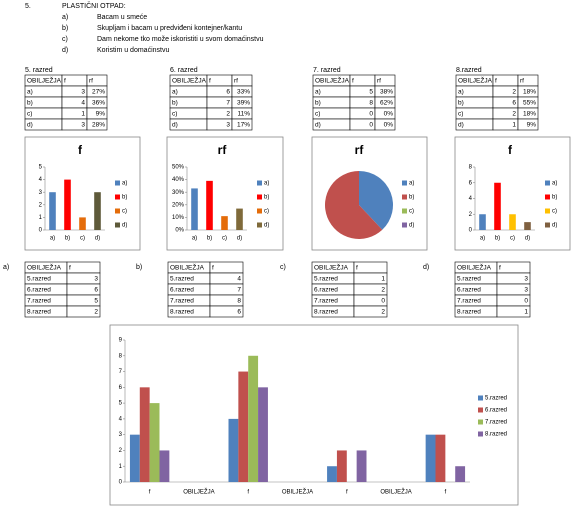  I want to click on y-tick-label: 7, so click(121, 372).